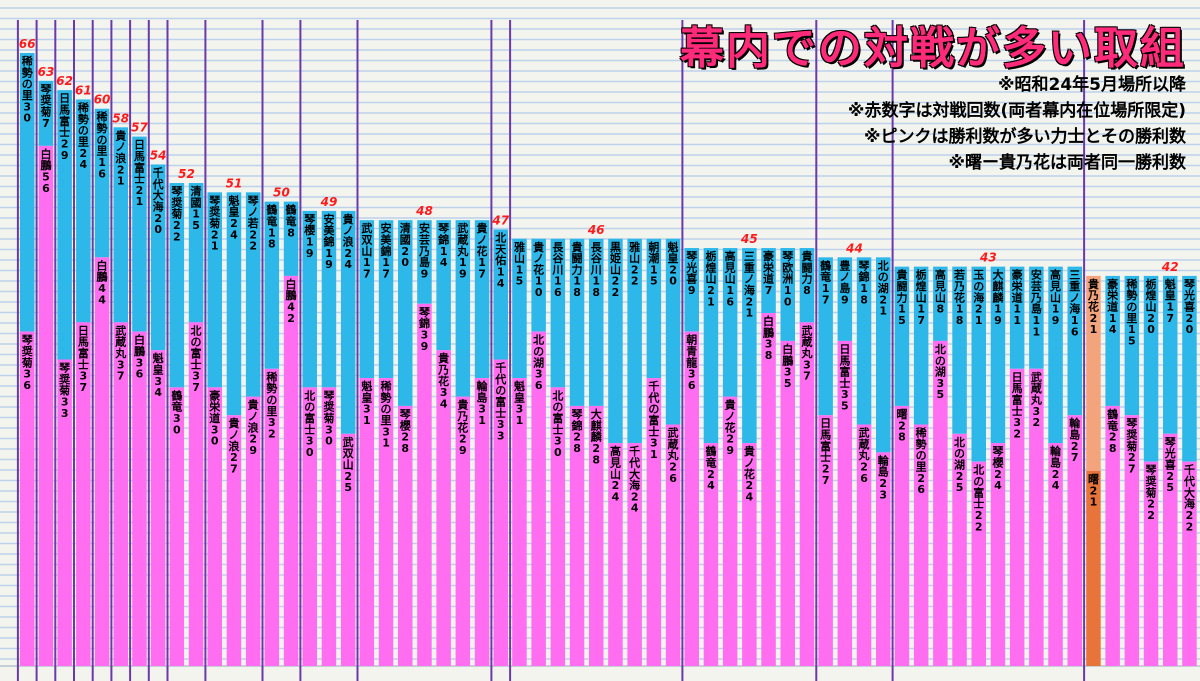 Image resolution: width=1200 pixels, height=681 pixels. Describe the element at coordinates (768, 321) in the screenshot. I see `svg-text: 白` at that location.